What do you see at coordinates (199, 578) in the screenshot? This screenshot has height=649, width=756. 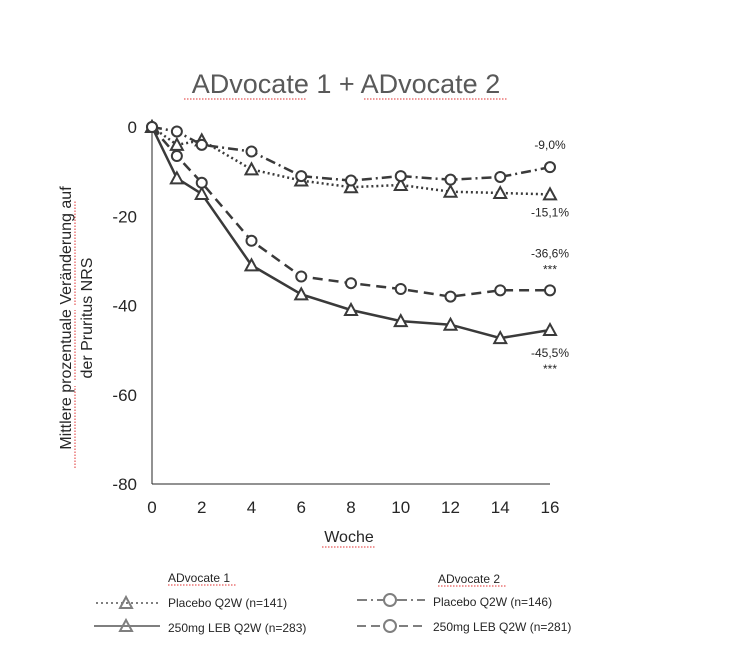 I see `legend-group1-title: ADvocate 1` at bounding box center [199, 578].